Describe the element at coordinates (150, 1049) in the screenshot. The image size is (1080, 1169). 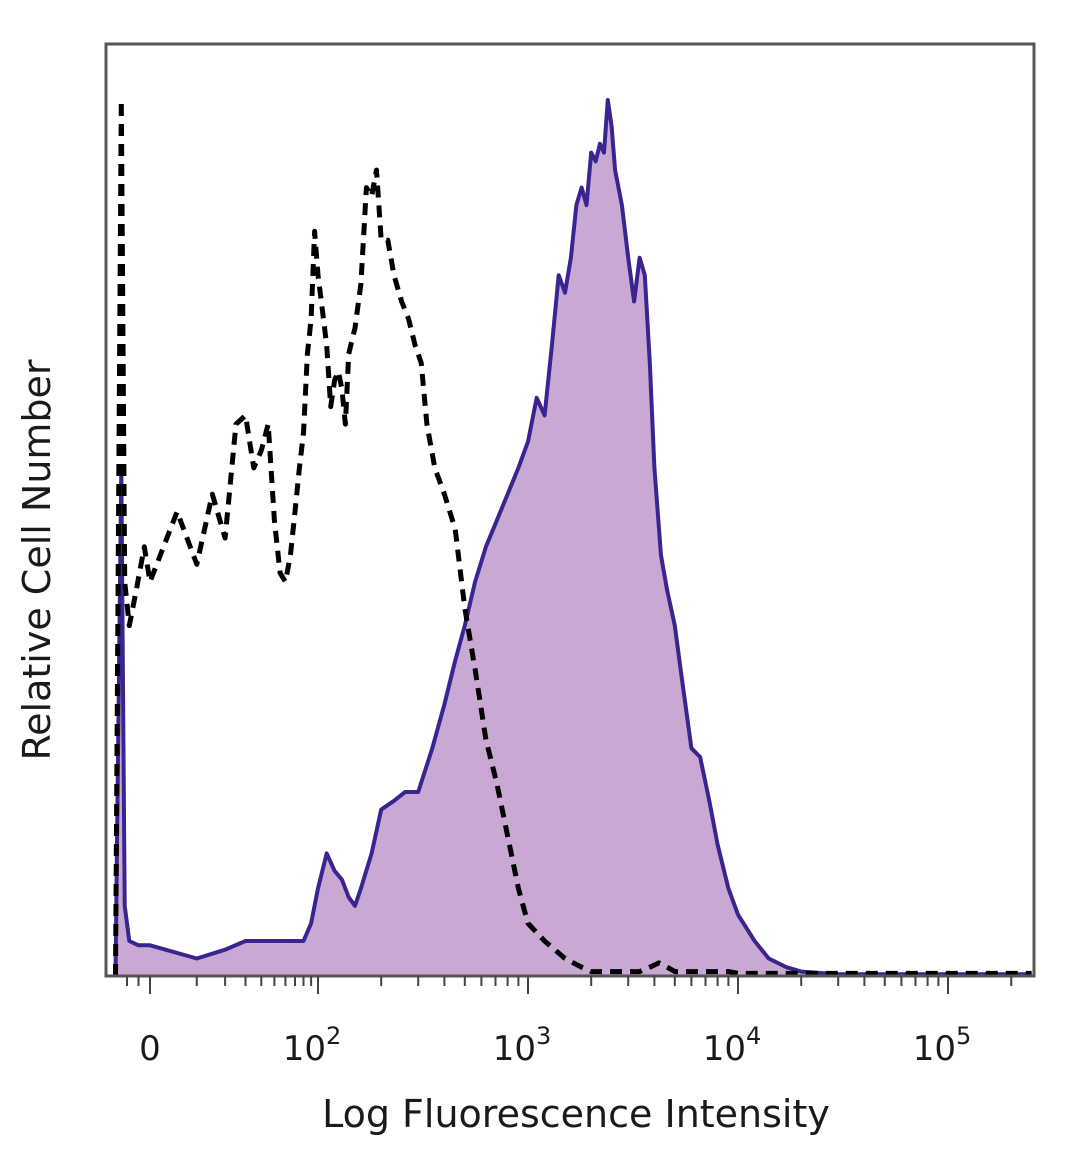
I see `x-tick-label: 0` at that location.